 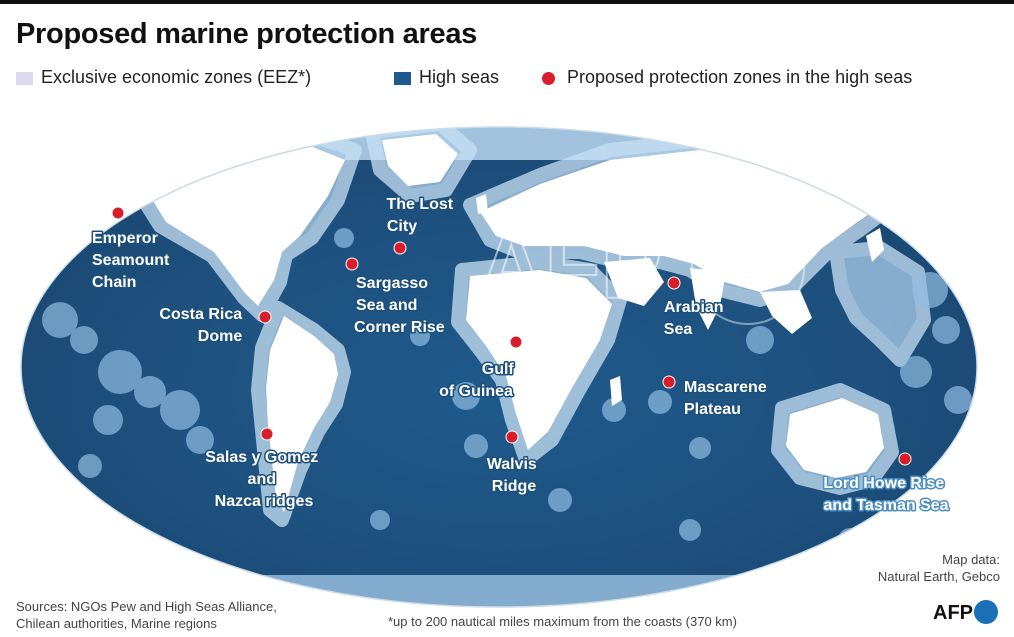 I want to click on afp-logo-dot-icon, so click(x=986, y=612).